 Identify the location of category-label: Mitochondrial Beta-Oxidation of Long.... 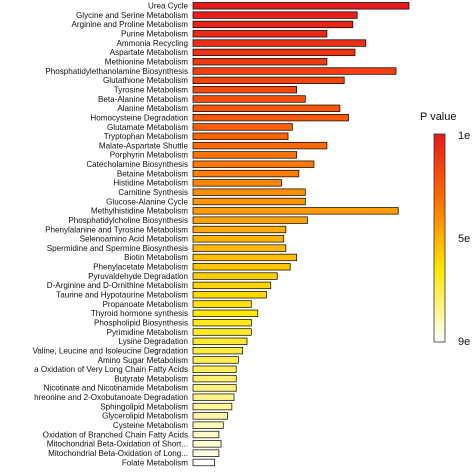
(118, 453).